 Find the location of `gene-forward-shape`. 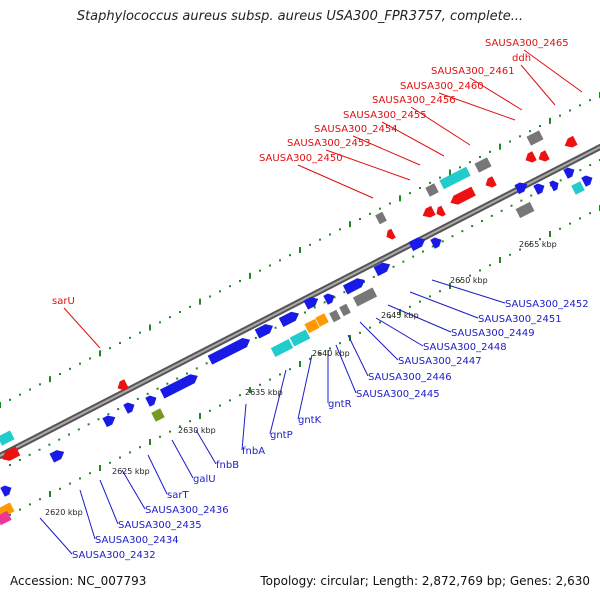

gene-forward-shape is located at coordinates (6, 491).